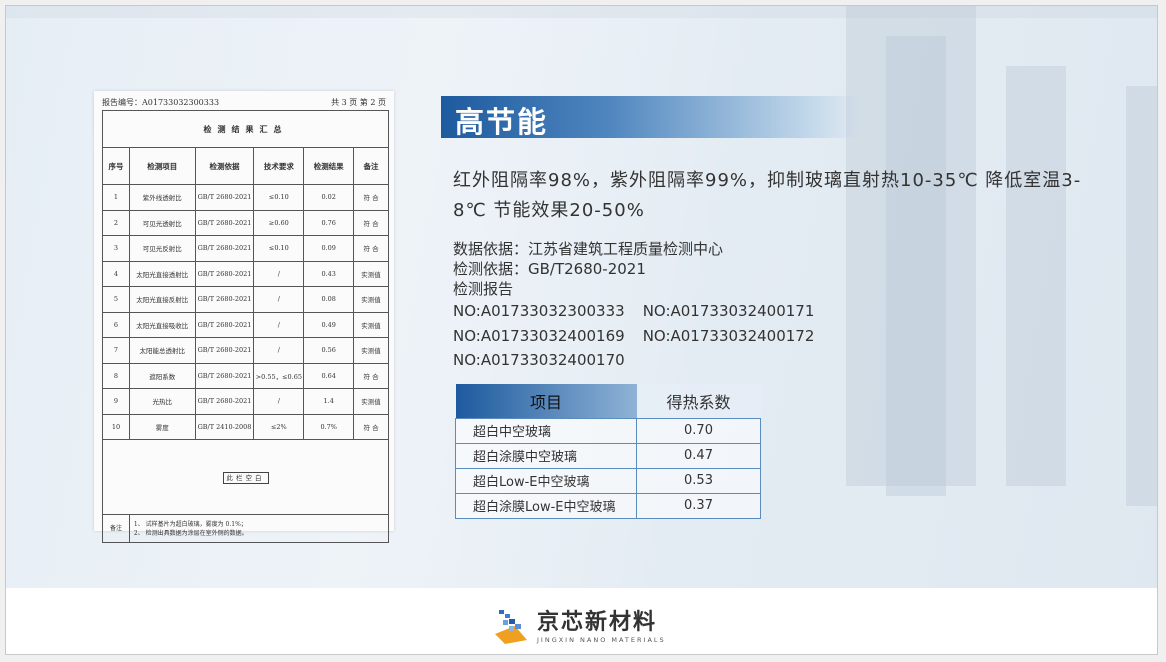 This screenshot has height=662, width=1166. I want to click on report-column-header: 备注, so click(371, 166).